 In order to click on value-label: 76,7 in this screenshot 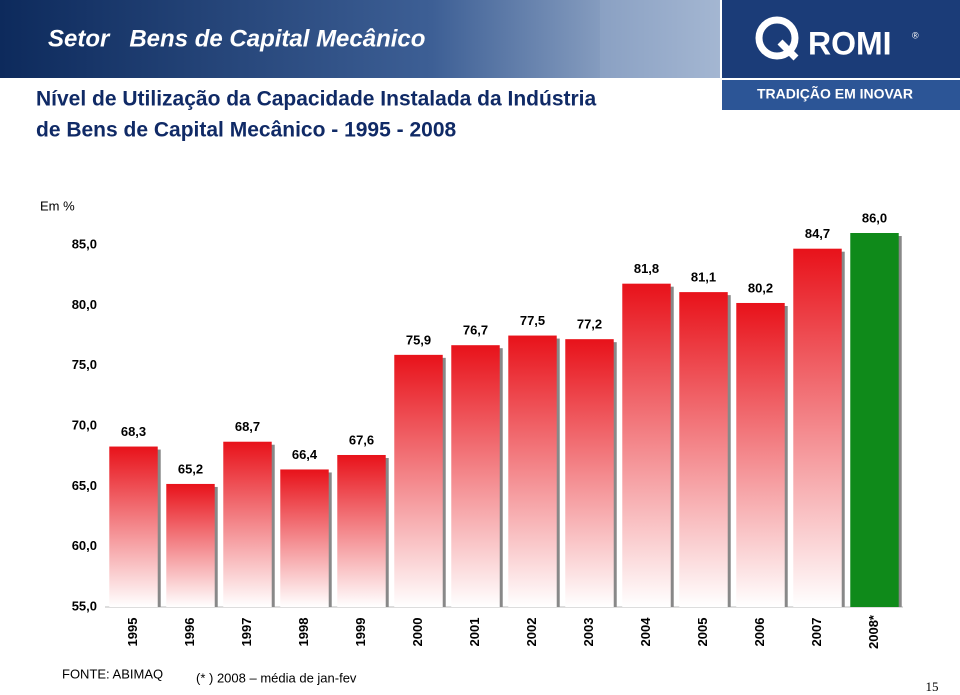, I will do `click(475, 330)`.